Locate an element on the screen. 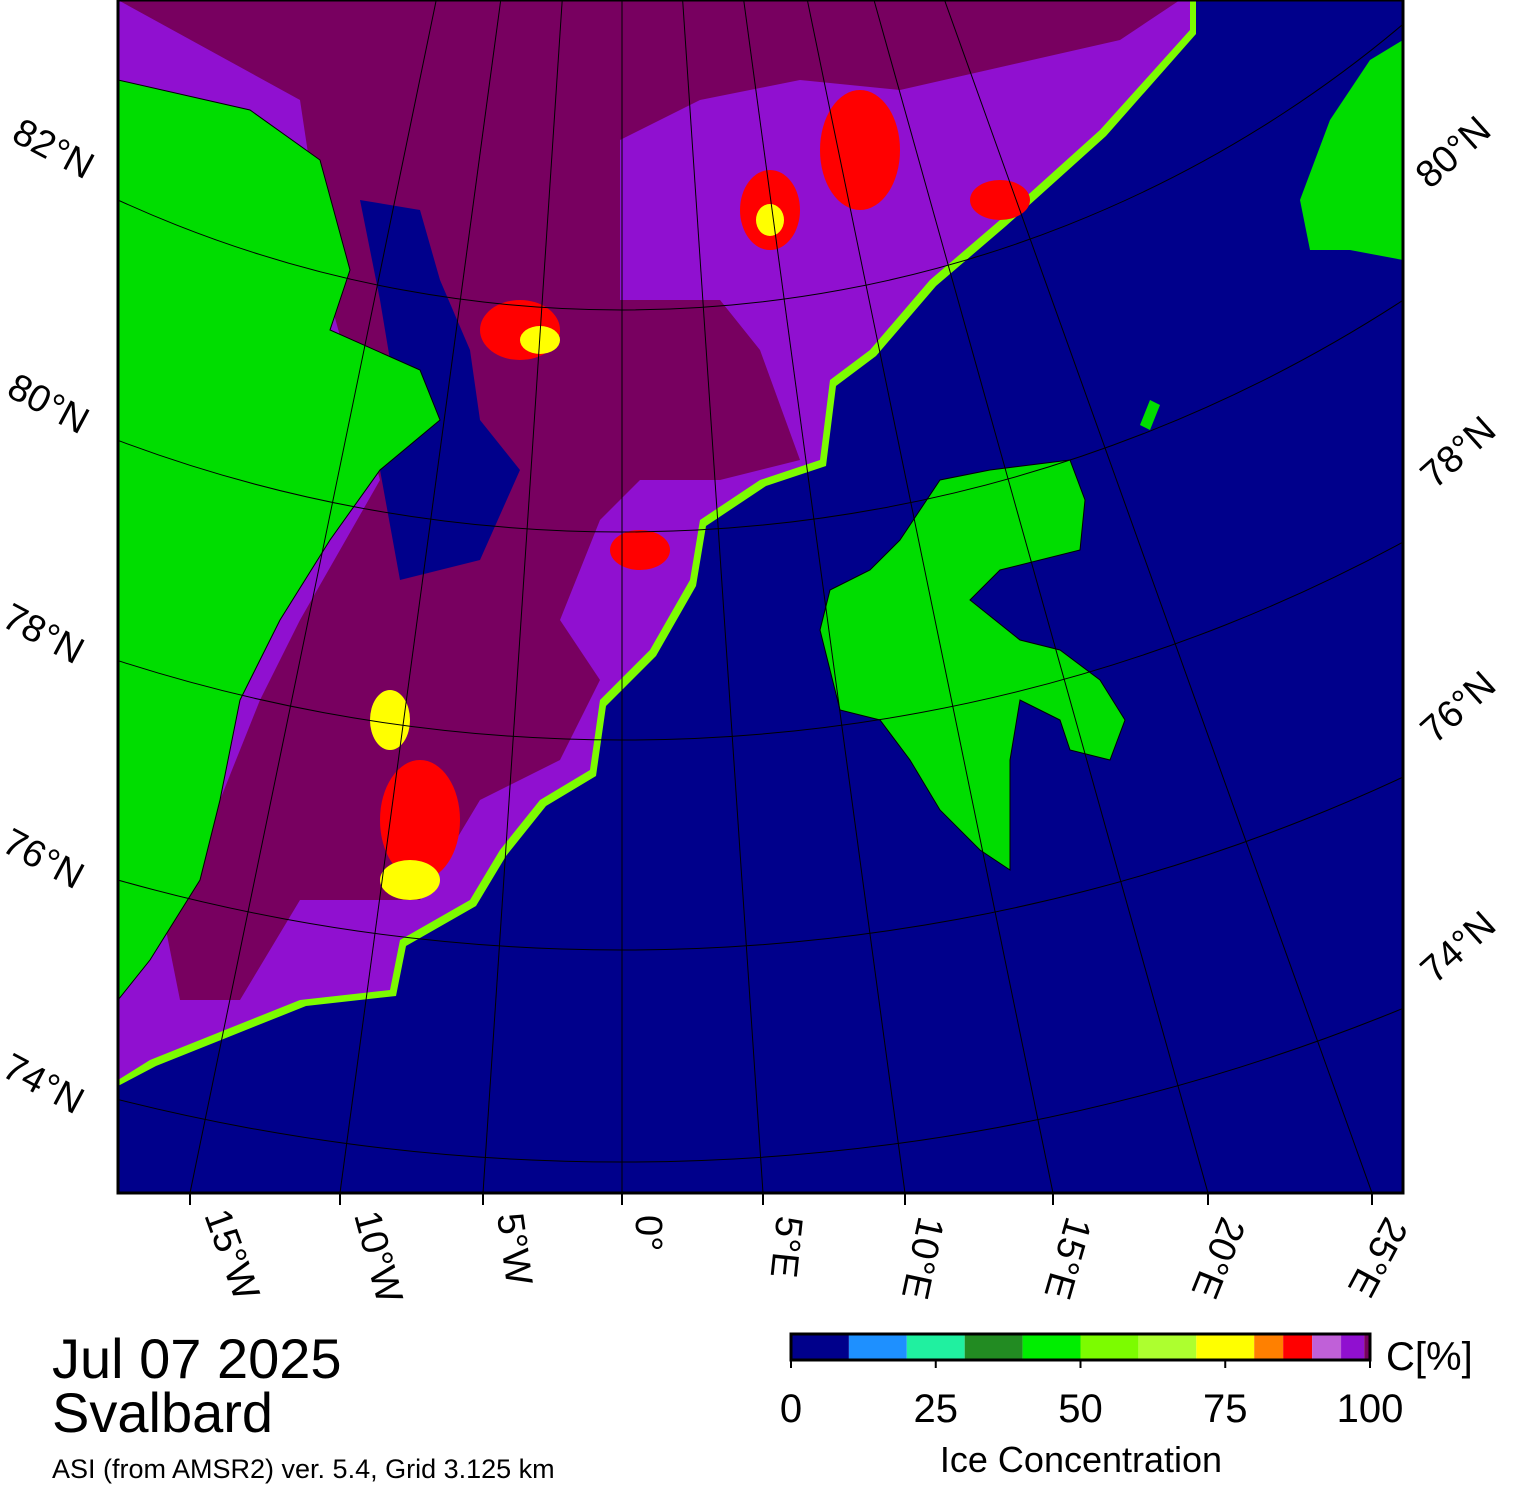 This screenshot has width=1519, height=1486. colorbar-tick-label: 50 is located at coordinates (1080, 1409).